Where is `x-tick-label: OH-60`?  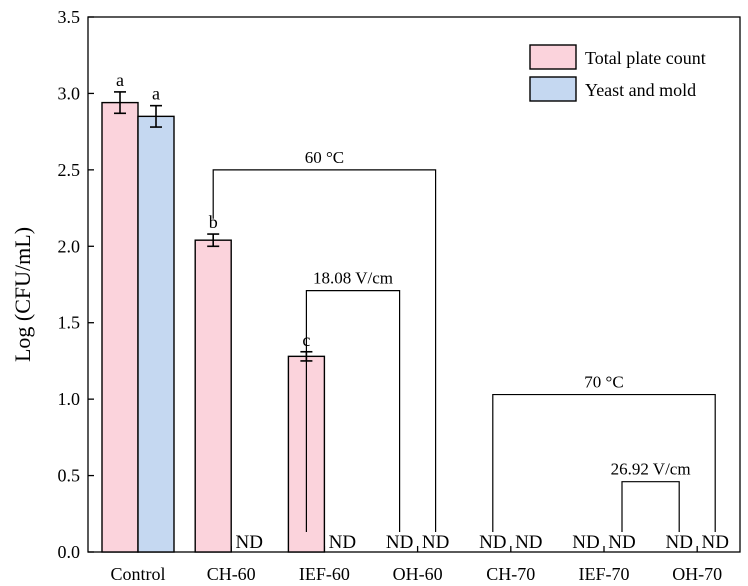
x-tick-label: OH-60 is located at coordinates (418, 574).